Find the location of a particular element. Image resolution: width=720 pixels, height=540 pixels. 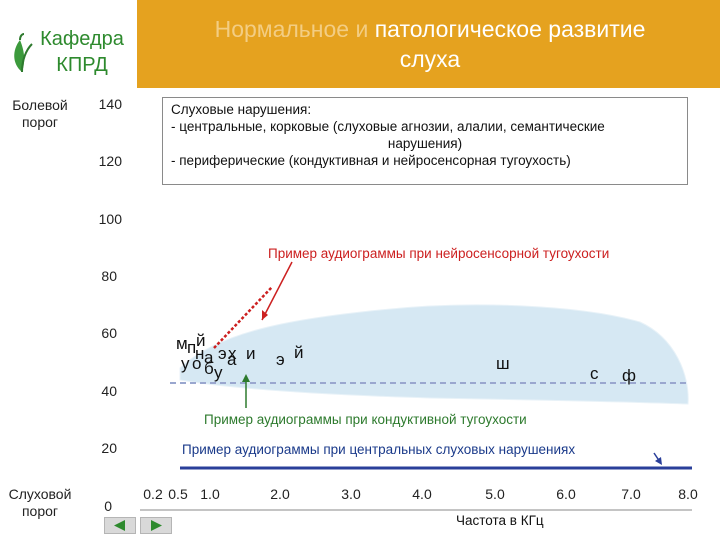

y-tick: 80 is located at coordinates (109, 276).